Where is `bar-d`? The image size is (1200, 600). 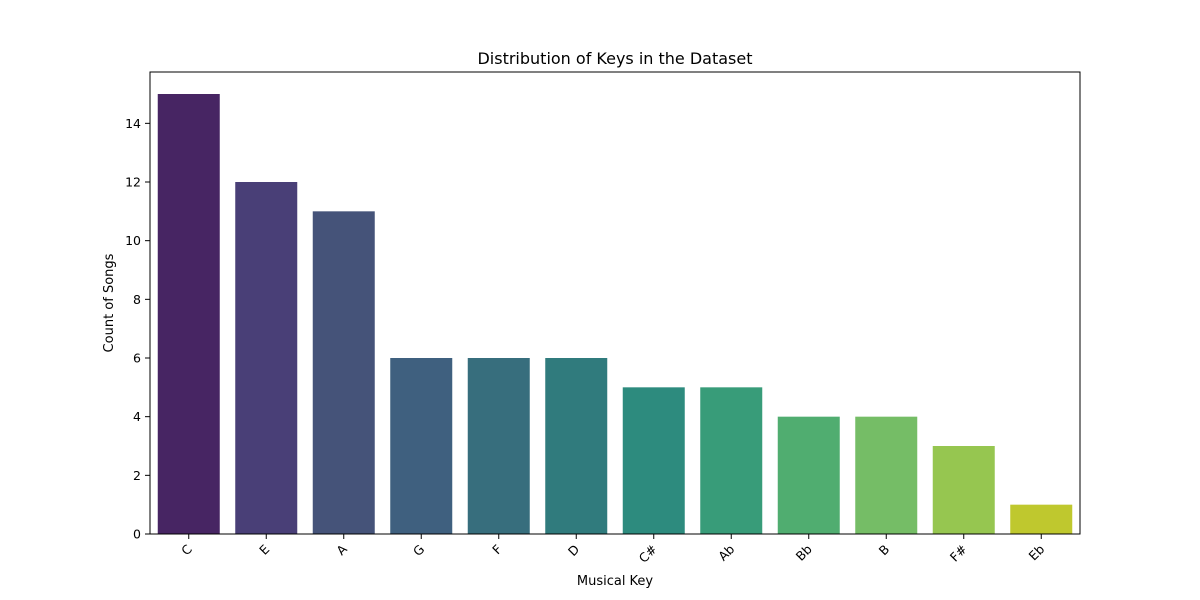 bar-d is located at coordinates (576, 446).